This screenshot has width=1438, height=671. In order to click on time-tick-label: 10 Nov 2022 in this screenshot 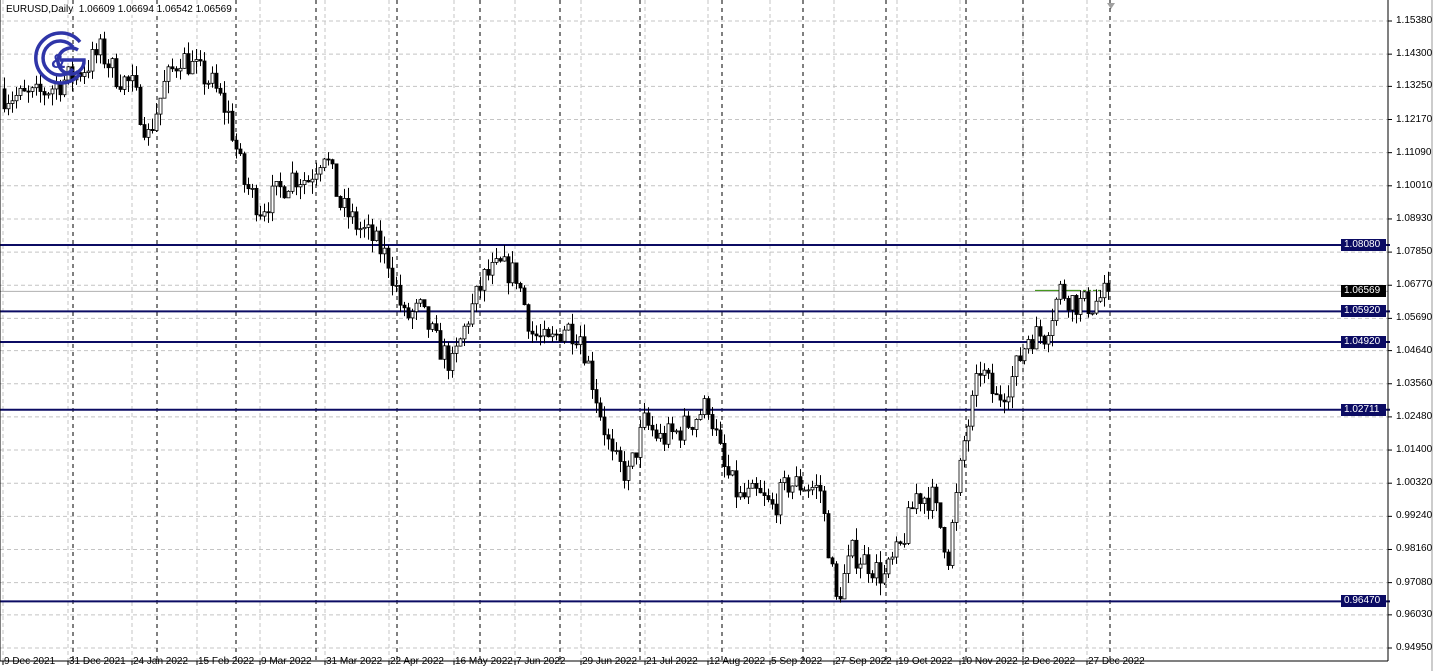, I will do `click(989, 661)`.